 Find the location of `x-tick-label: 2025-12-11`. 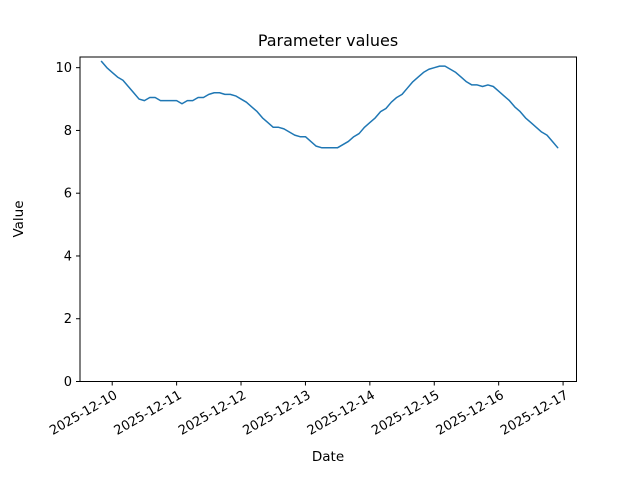

x-tick-label: 2025-12-11 is located at coordinates (148, 413).